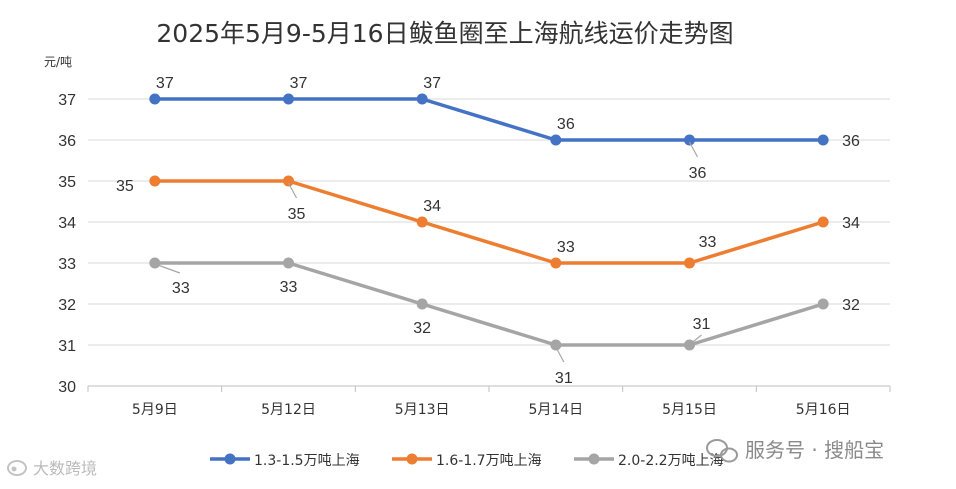 The height and width of the screenshot is (489, 956). I want to click on watermark-right-text: 服务号 · 搜船宝, so click(814, 450).